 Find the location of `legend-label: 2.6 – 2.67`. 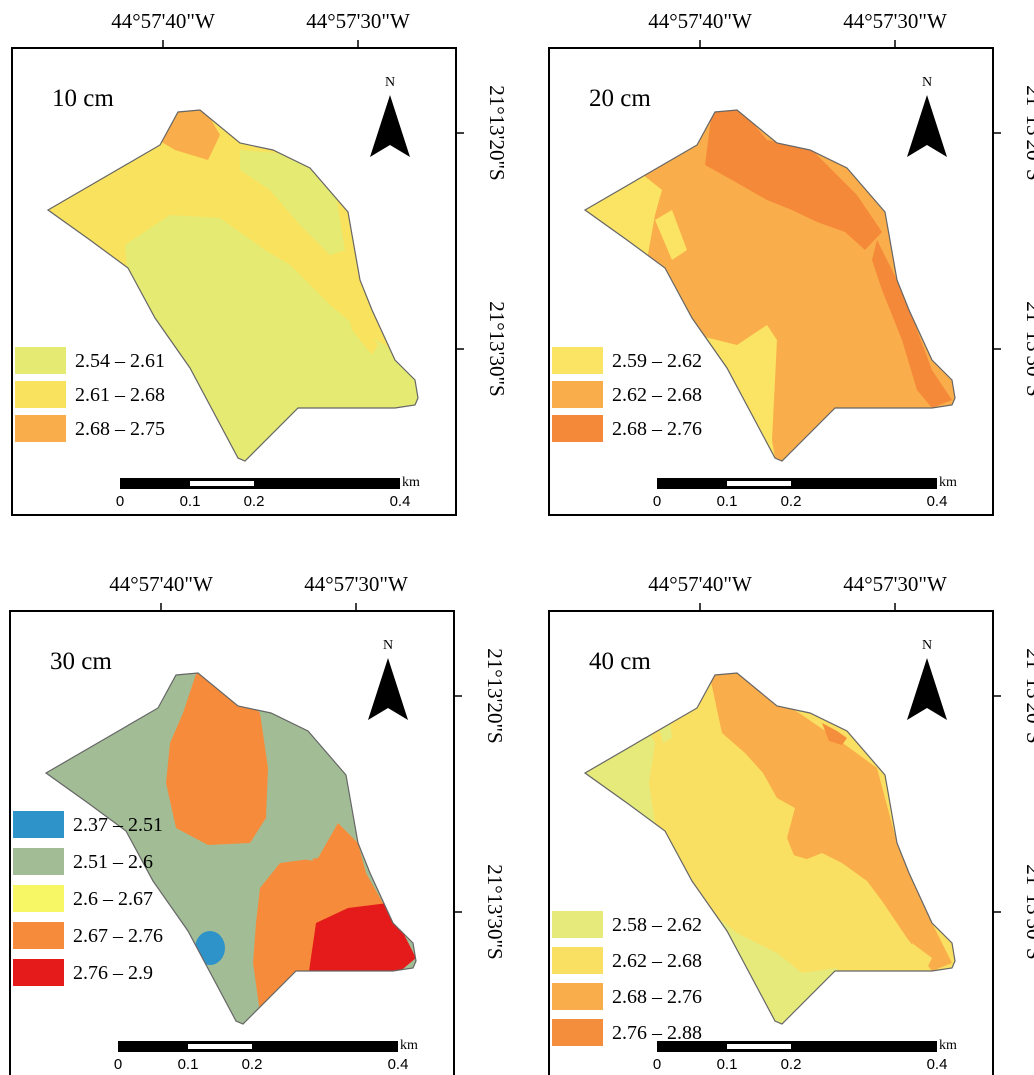

legend-label: 2.6 – 2.67 is located at coordinates (113, 899).